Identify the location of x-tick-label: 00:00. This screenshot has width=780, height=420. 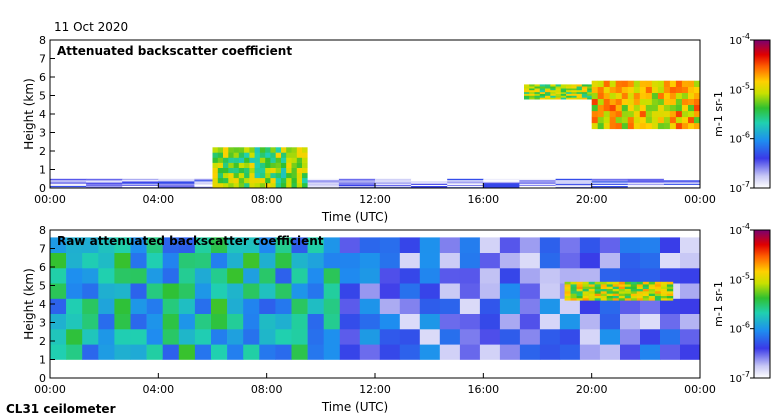
(50, 199).